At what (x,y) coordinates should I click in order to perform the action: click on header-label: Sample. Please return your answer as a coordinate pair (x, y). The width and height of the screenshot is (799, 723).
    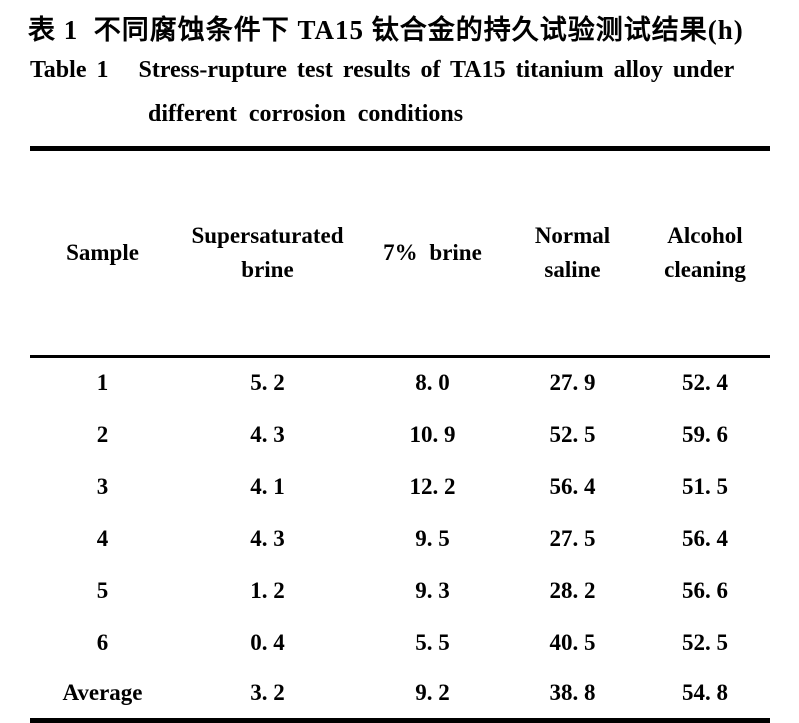
    Looking at the image, I should click on (102, 252).